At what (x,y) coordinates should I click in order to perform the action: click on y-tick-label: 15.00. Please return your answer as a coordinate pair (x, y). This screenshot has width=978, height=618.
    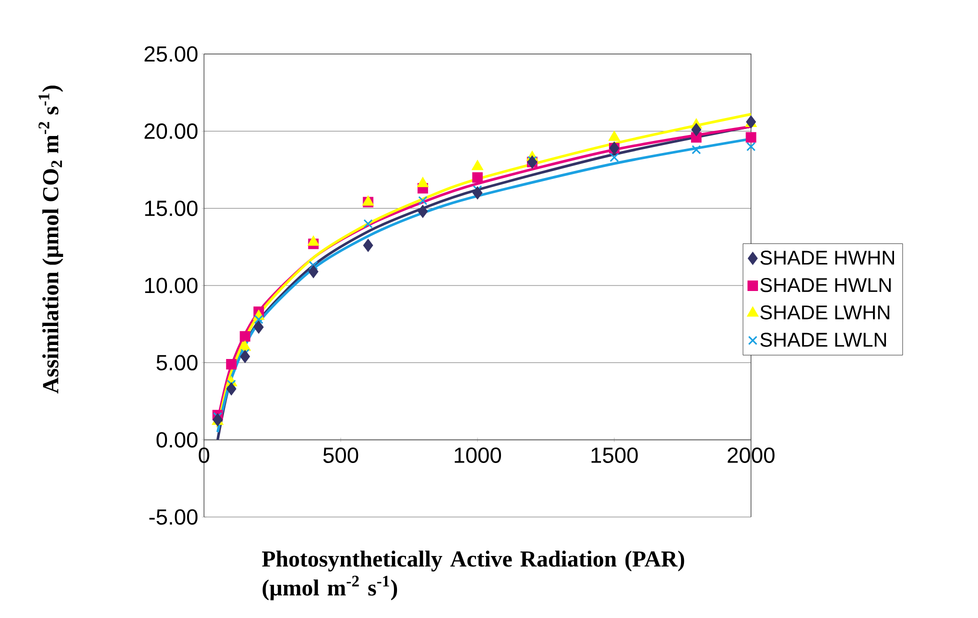
    Looking at the image, I should click on (171, 208).